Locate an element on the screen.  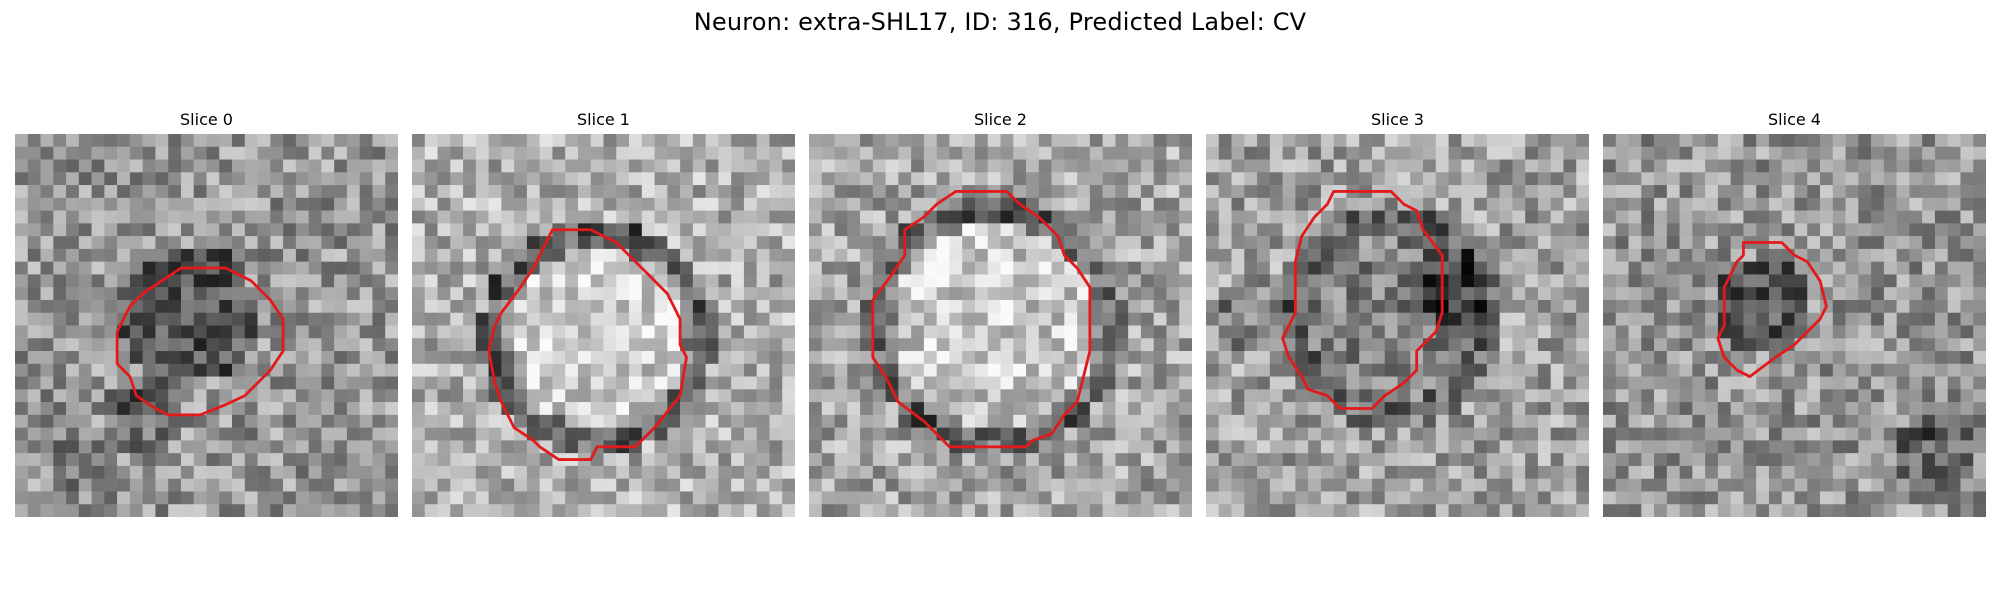
slice-title: Slice 1 is located at coordinates (603, 119).